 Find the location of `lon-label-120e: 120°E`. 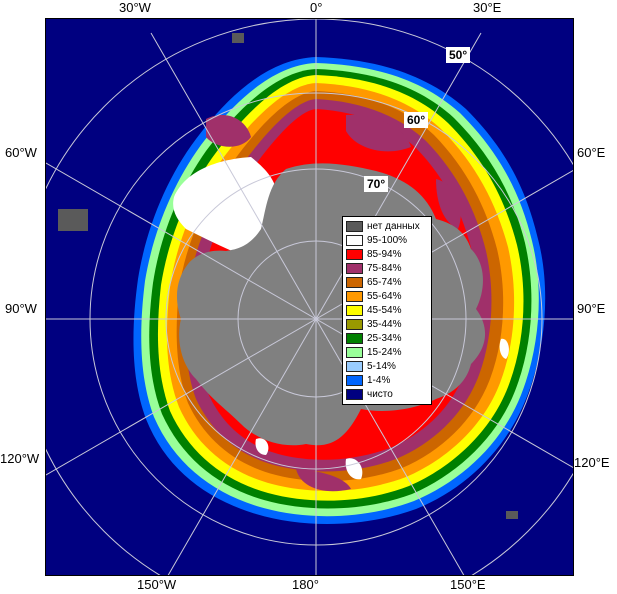

lon-label-120e: 120°E is located at coordinates (592, 462).